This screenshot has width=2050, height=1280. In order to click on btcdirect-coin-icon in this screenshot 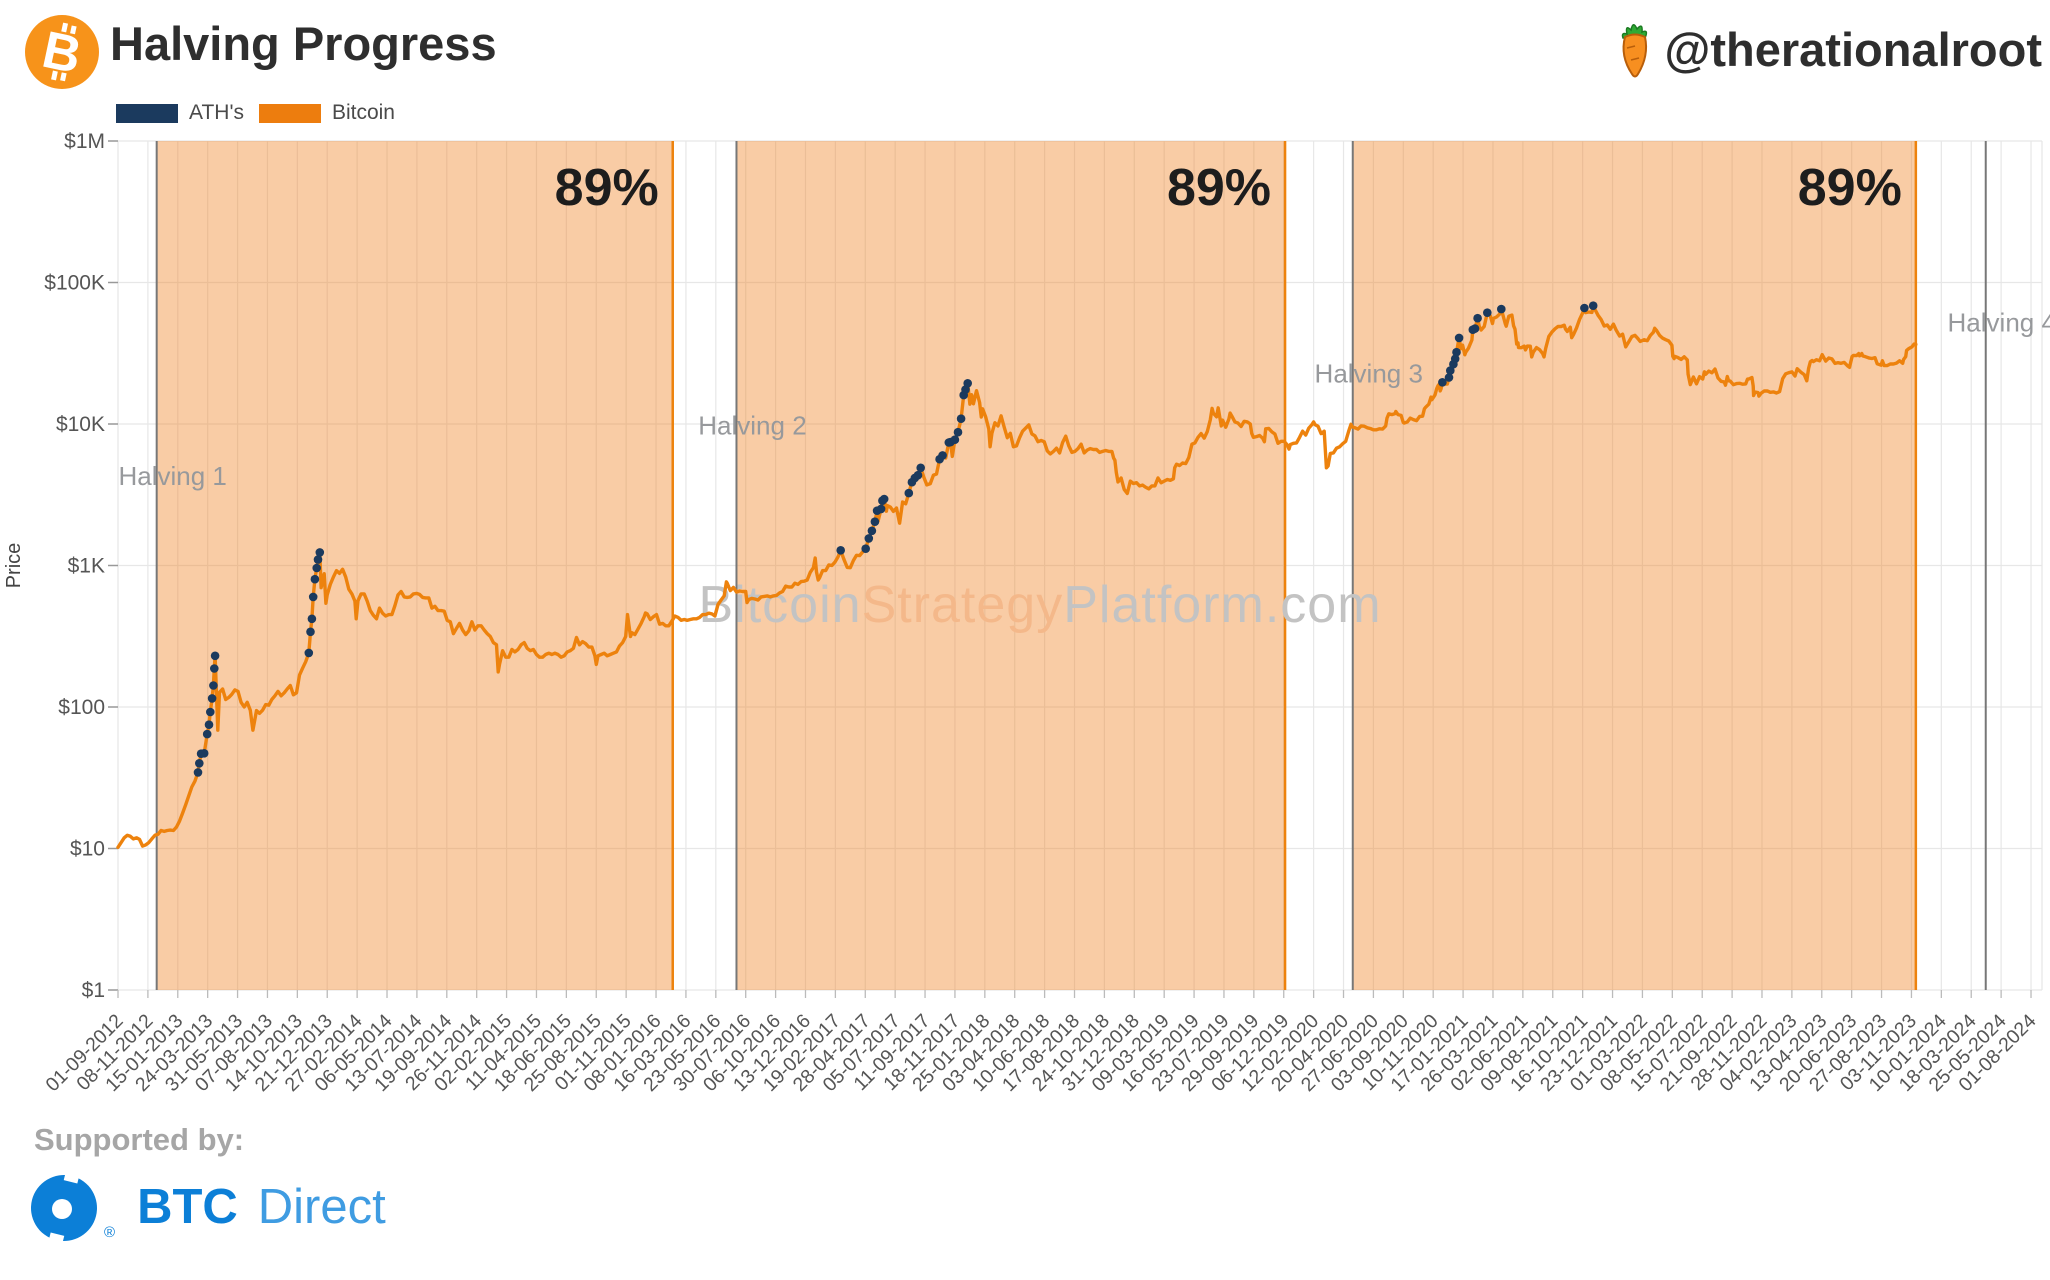, I will do `click(64, 1206)`.